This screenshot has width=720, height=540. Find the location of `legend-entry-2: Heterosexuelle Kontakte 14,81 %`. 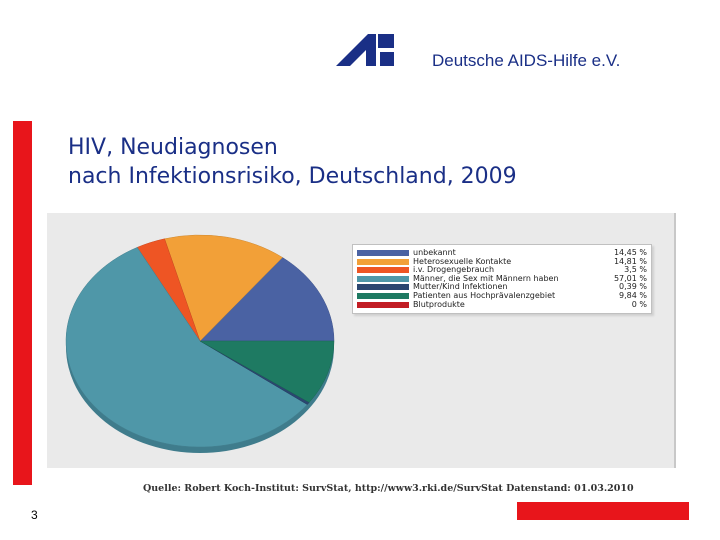

legend-entry-2: Heterosexuelle Kontakte 14,81 % is located at coordinates (502, 261).